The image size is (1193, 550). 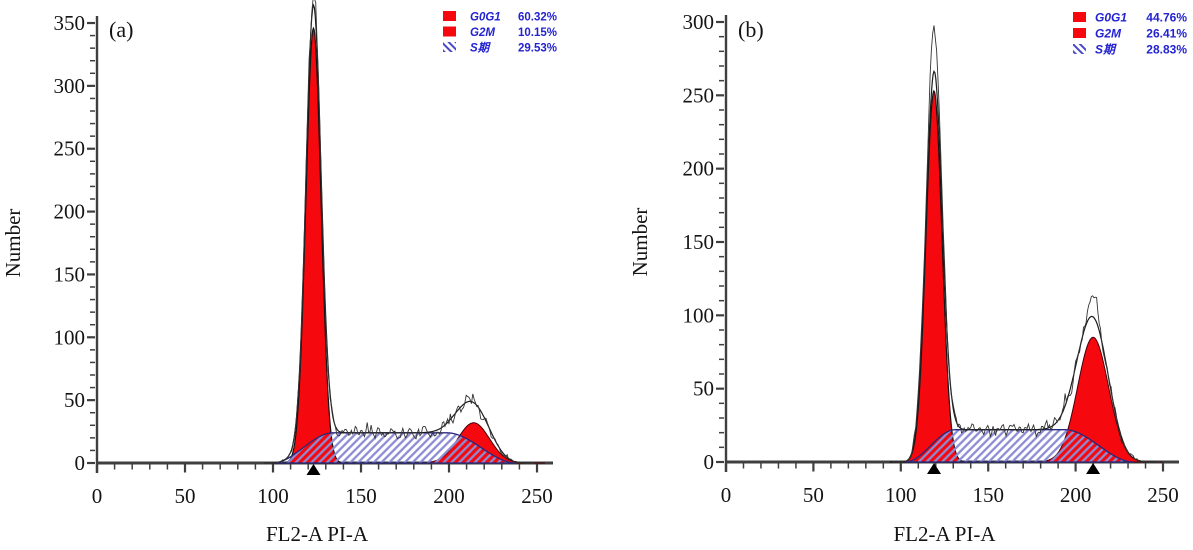 What do you see at coordinates (121, 29) in the screenshot?
I see `panel-label: (a)` at bounding box center [121, 29].